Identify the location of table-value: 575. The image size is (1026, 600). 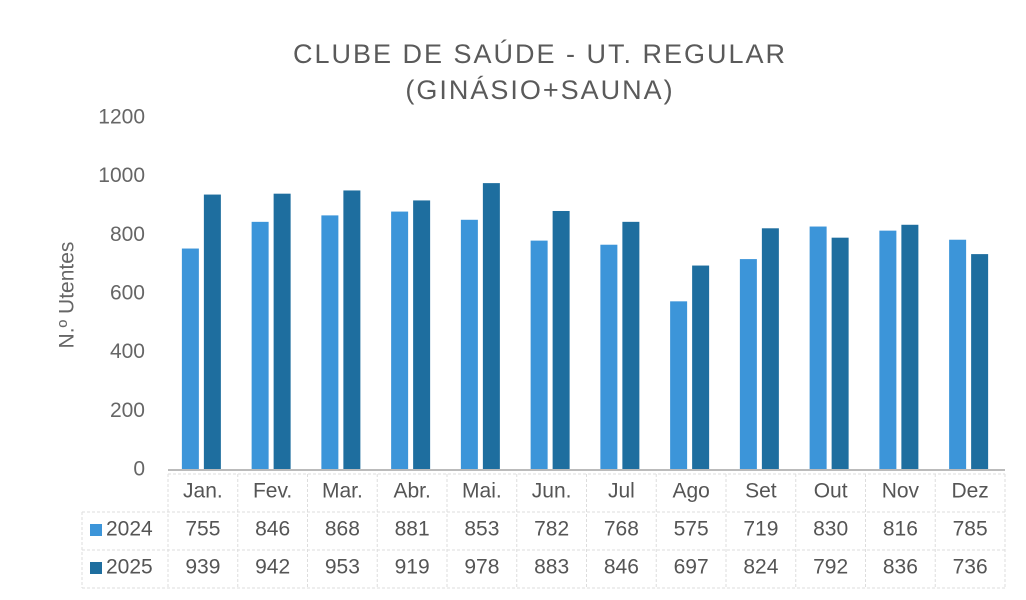
(691, 529).